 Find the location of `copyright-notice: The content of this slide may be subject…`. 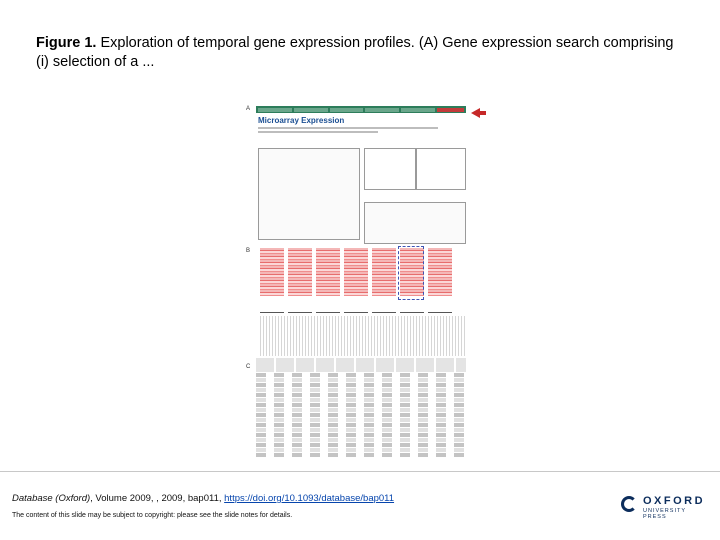

copyright-notice: The content of this slide may be subject… is located at coordinates (152, 515).